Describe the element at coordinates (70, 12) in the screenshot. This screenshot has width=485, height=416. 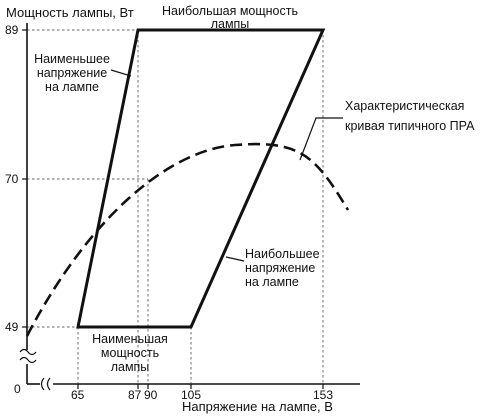
I see `y-axis-title: Мощность лампы, Вт` at that location.